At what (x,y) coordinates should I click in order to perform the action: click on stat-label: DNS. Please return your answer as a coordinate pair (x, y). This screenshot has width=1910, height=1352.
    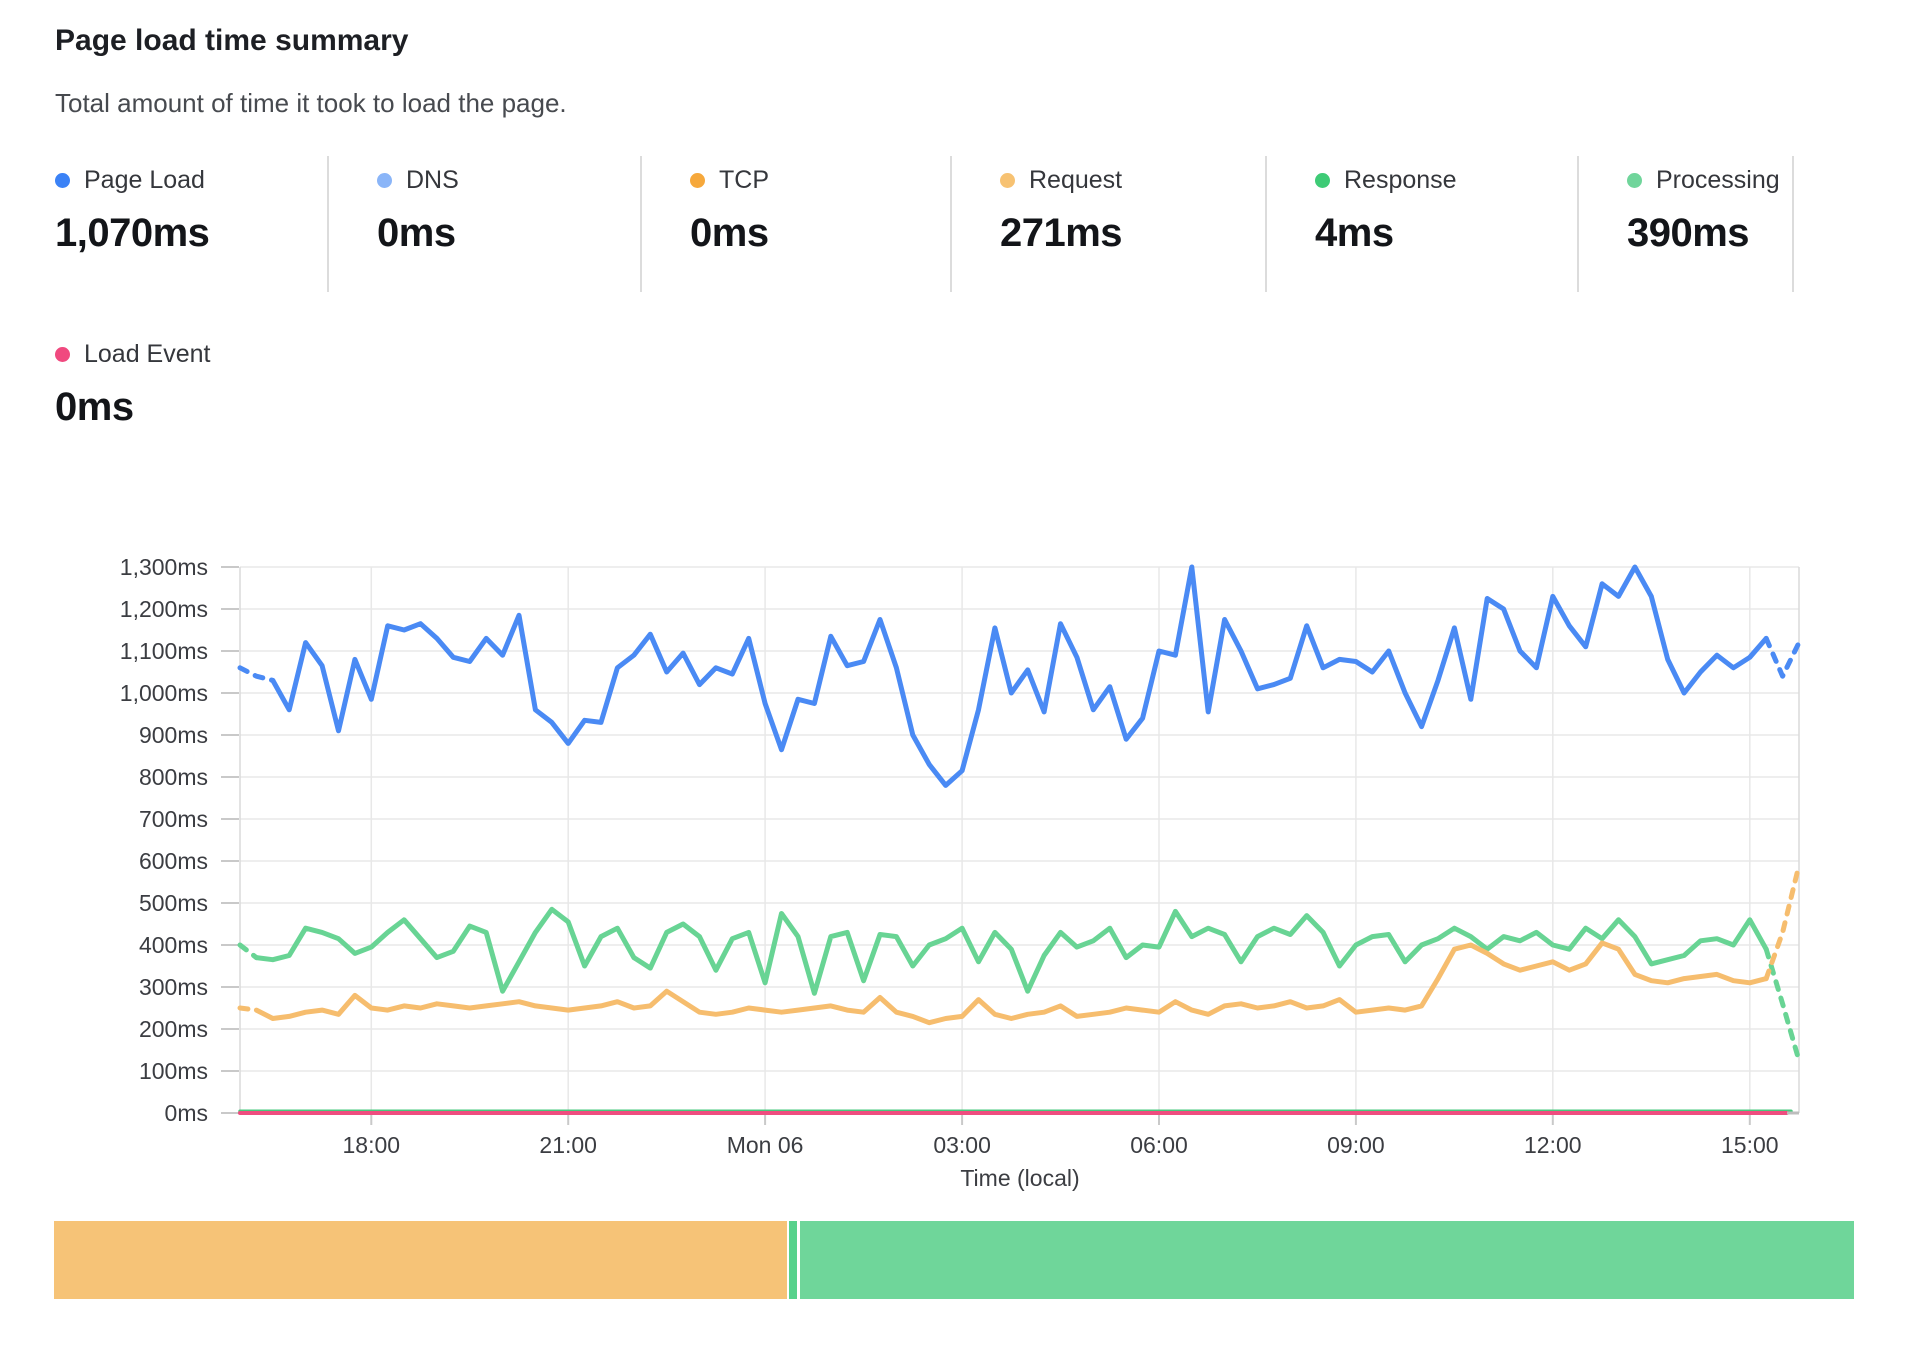
    Looking at the image, I should click on (432, 180).